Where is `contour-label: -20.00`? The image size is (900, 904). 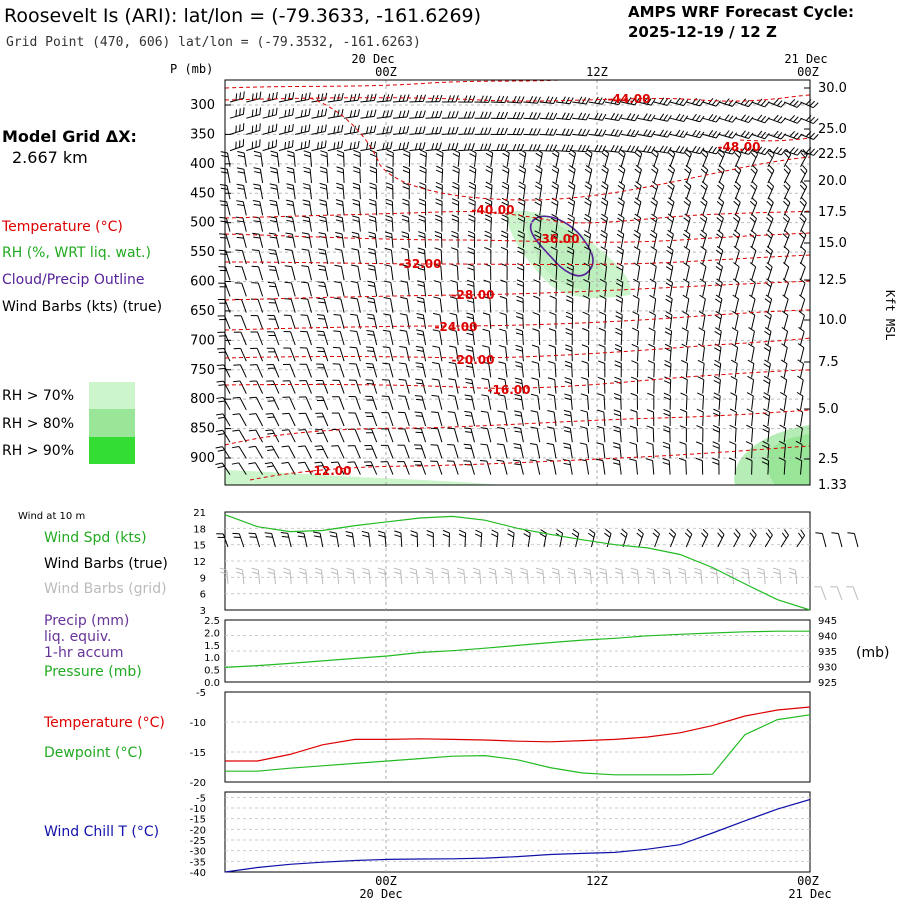
contour-label: -20.00 is located at coordinates (473, 360).